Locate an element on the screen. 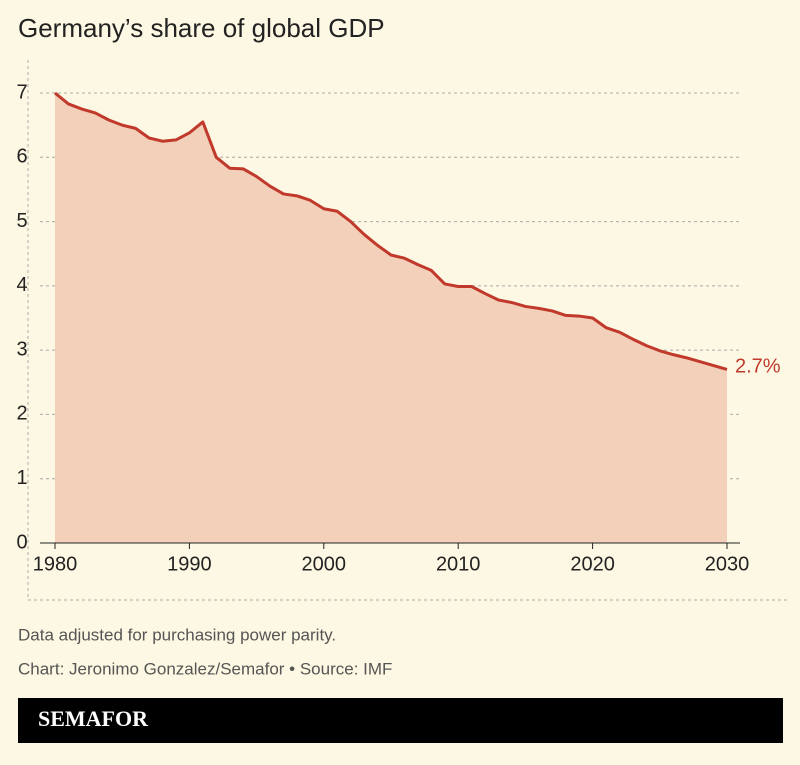 This screenshot has height=765, width=800. value-label: 2.7% is located at coordinates (758, 367).